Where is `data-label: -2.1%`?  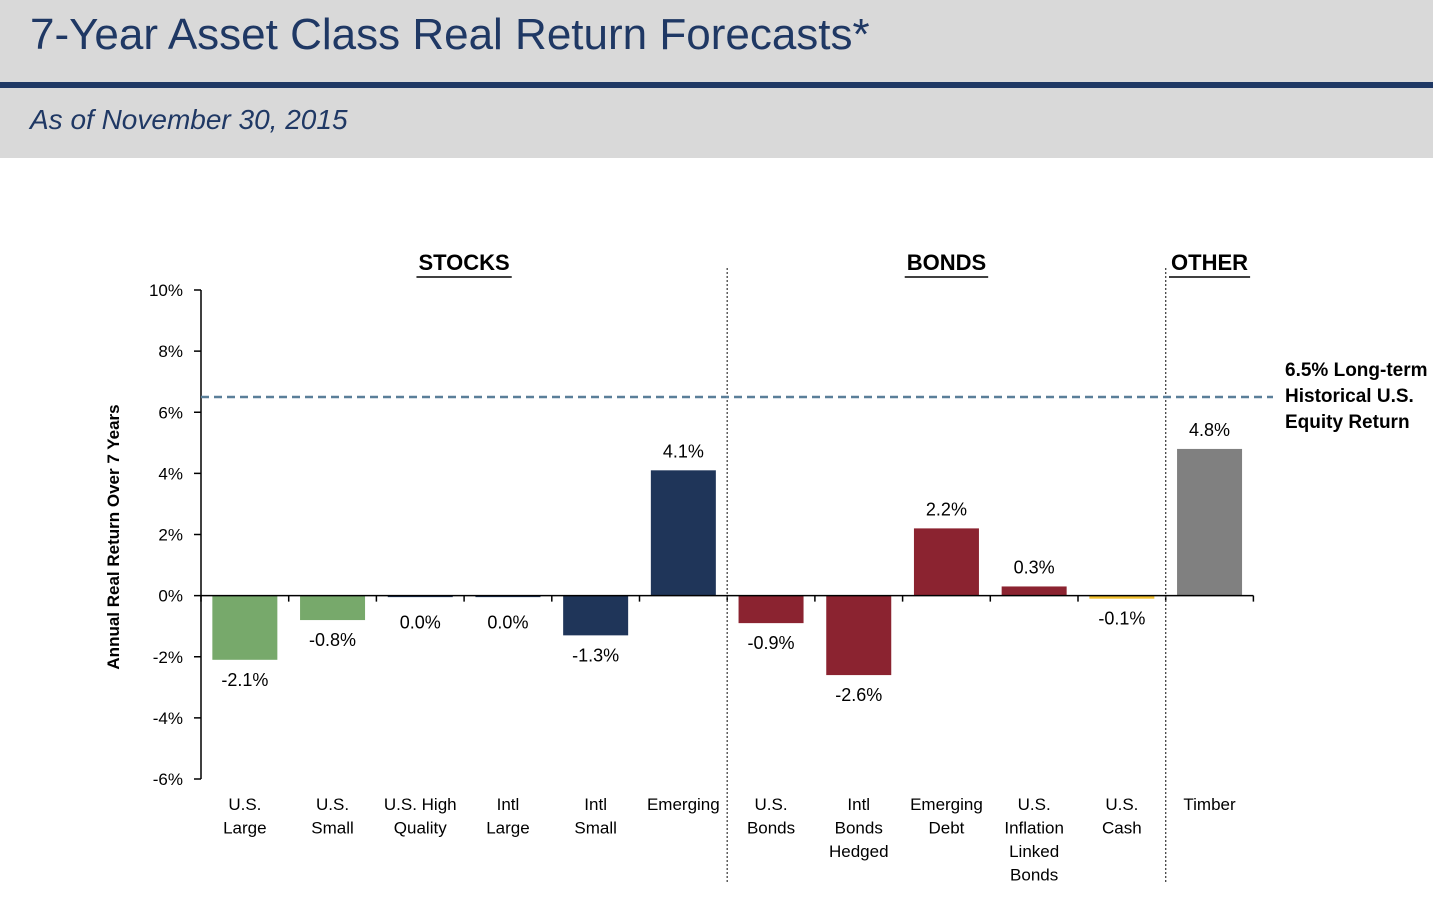
data-label: -2.1% is located at coordinates (244, 680).